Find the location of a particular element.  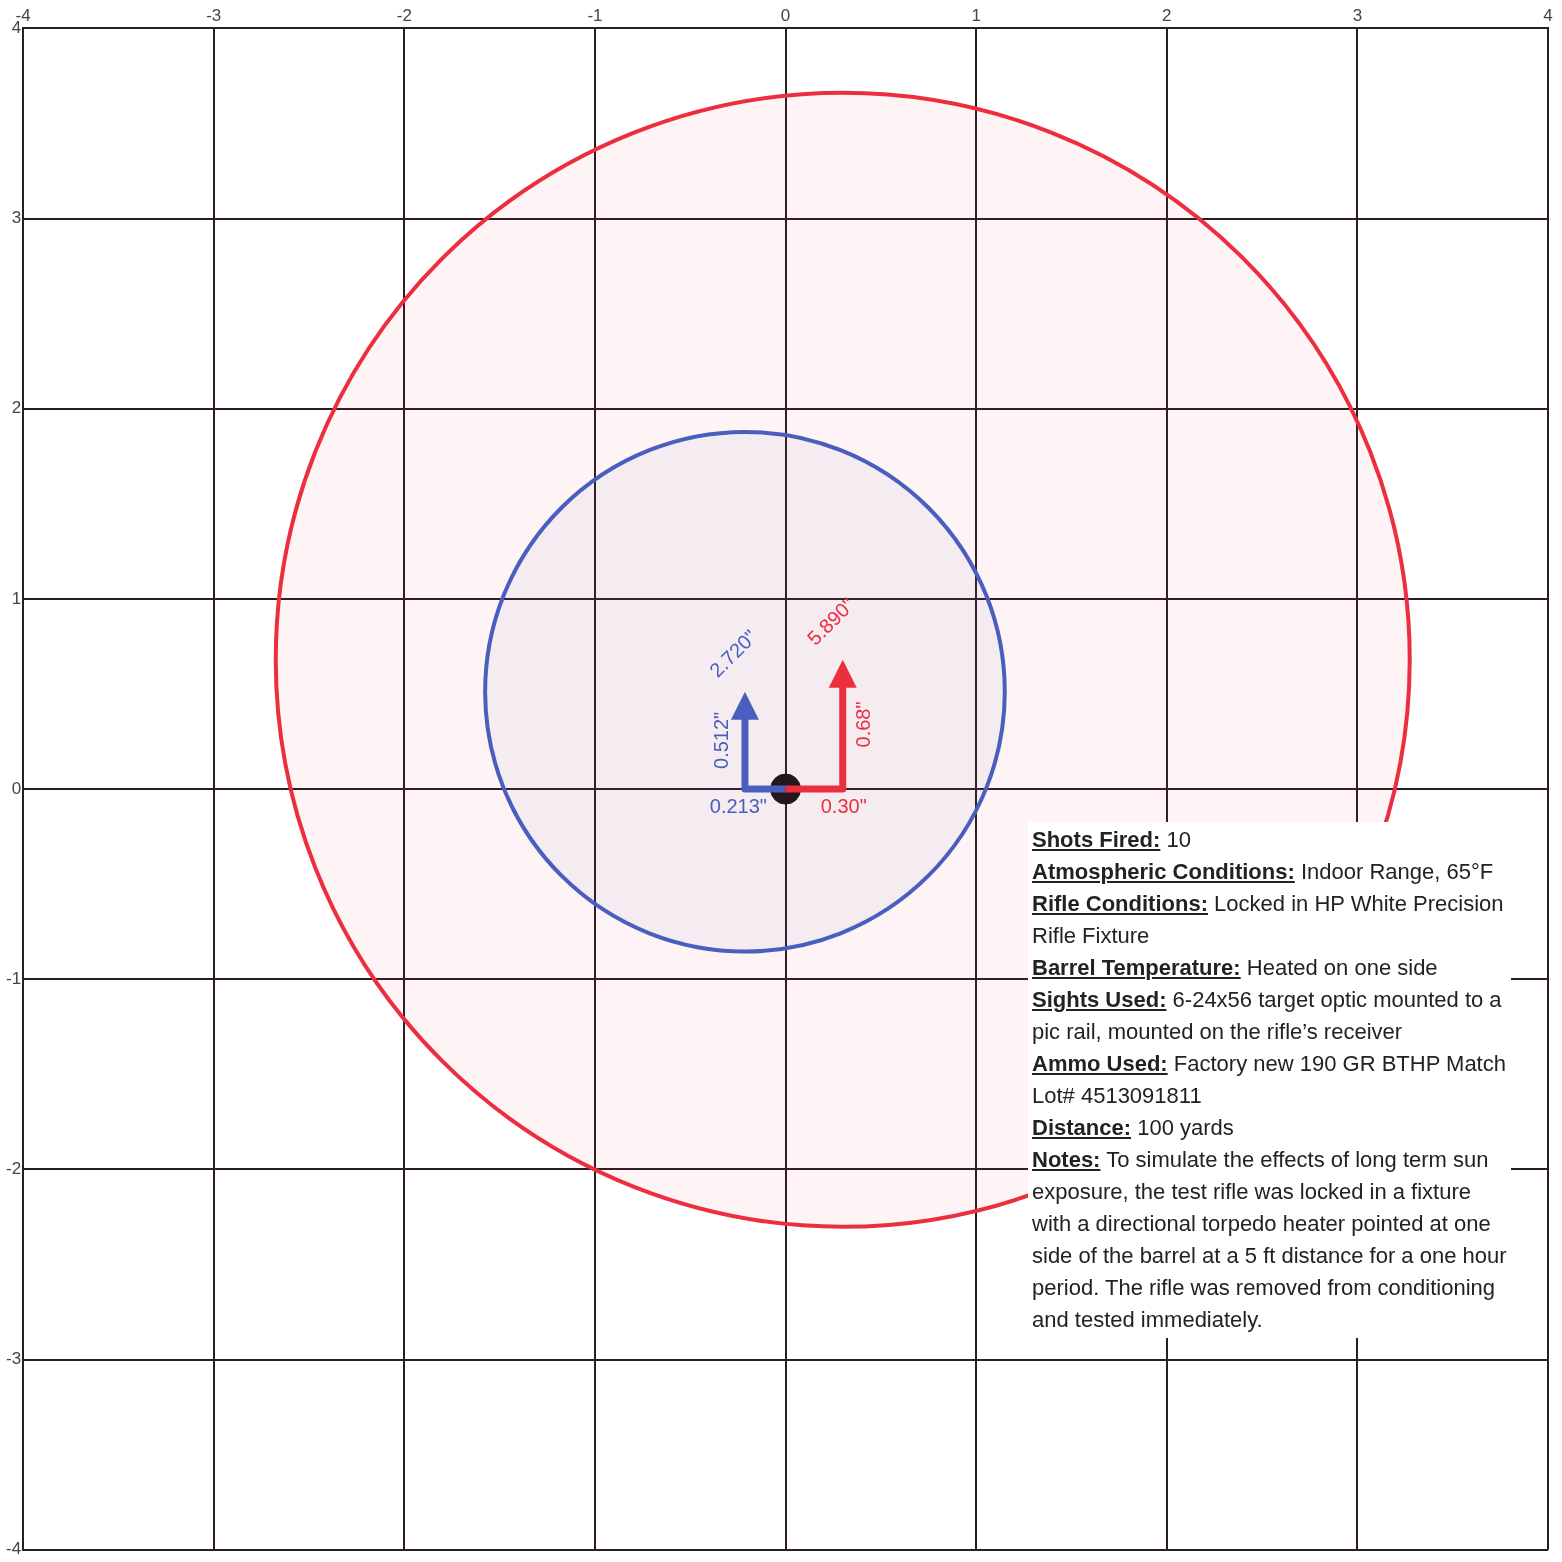

annotation: 0.512" is located at coordinates (721, 740).